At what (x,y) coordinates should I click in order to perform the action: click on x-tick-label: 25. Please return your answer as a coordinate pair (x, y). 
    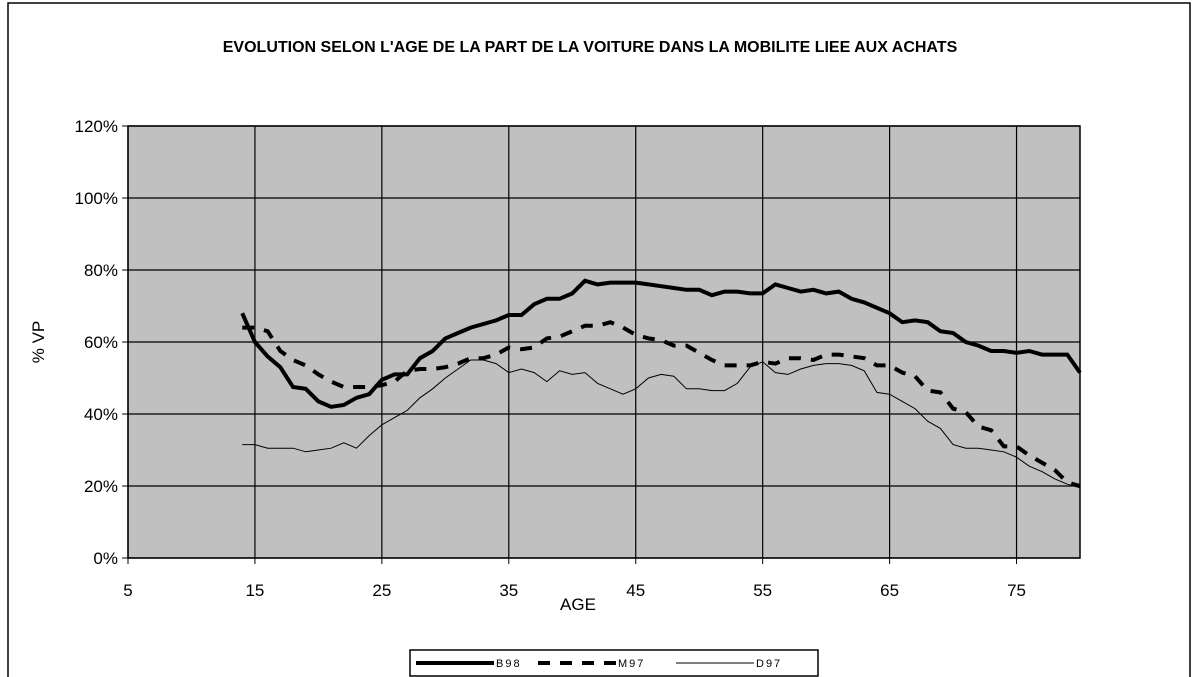
    Looking at the image, I should click on (381, 590).